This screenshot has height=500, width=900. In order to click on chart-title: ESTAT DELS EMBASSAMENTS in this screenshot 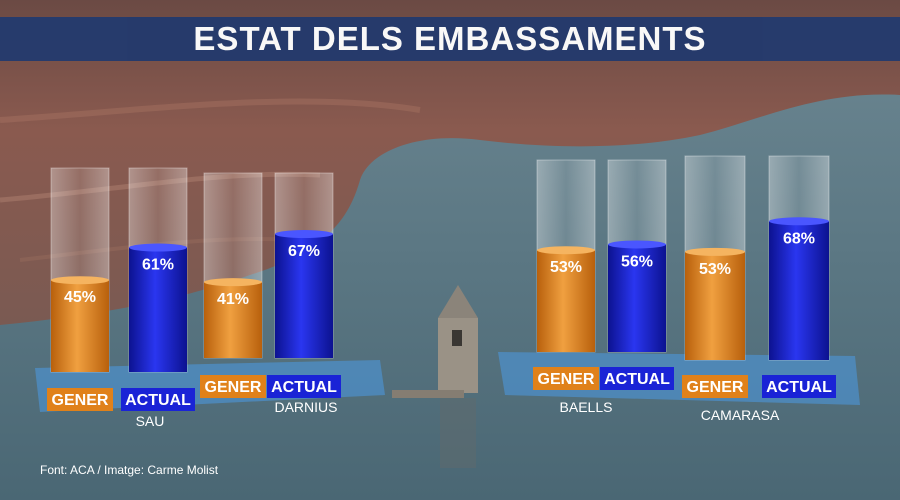, I will do `click(450, 38)`.